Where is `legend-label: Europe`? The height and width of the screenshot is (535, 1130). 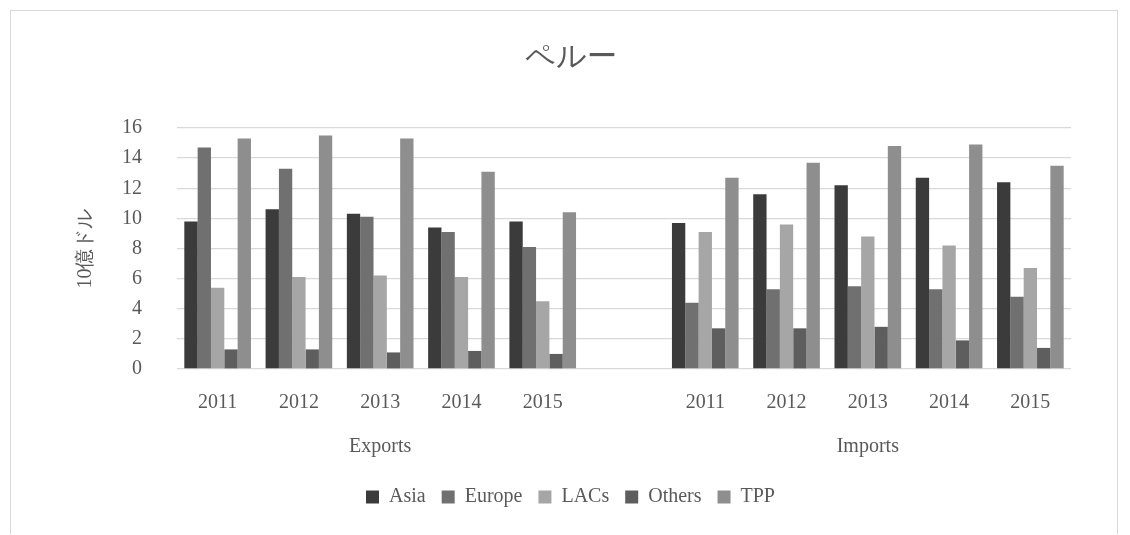
legend-label: Europe is located at coordinates (493, 496).